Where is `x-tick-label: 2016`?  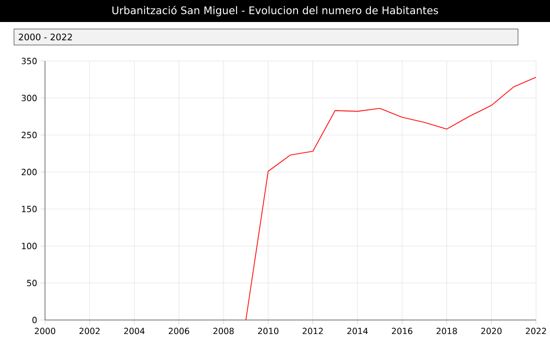 x-tick-label: 2016 is located at coordinates (402, 331).